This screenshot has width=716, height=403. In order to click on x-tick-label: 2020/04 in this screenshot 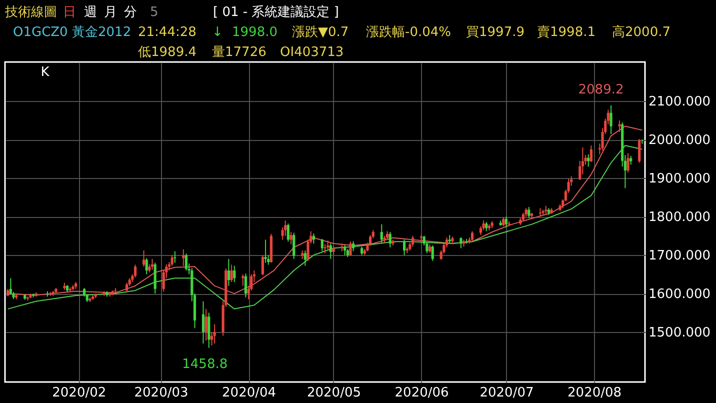, I will do `click(249, 393)`.